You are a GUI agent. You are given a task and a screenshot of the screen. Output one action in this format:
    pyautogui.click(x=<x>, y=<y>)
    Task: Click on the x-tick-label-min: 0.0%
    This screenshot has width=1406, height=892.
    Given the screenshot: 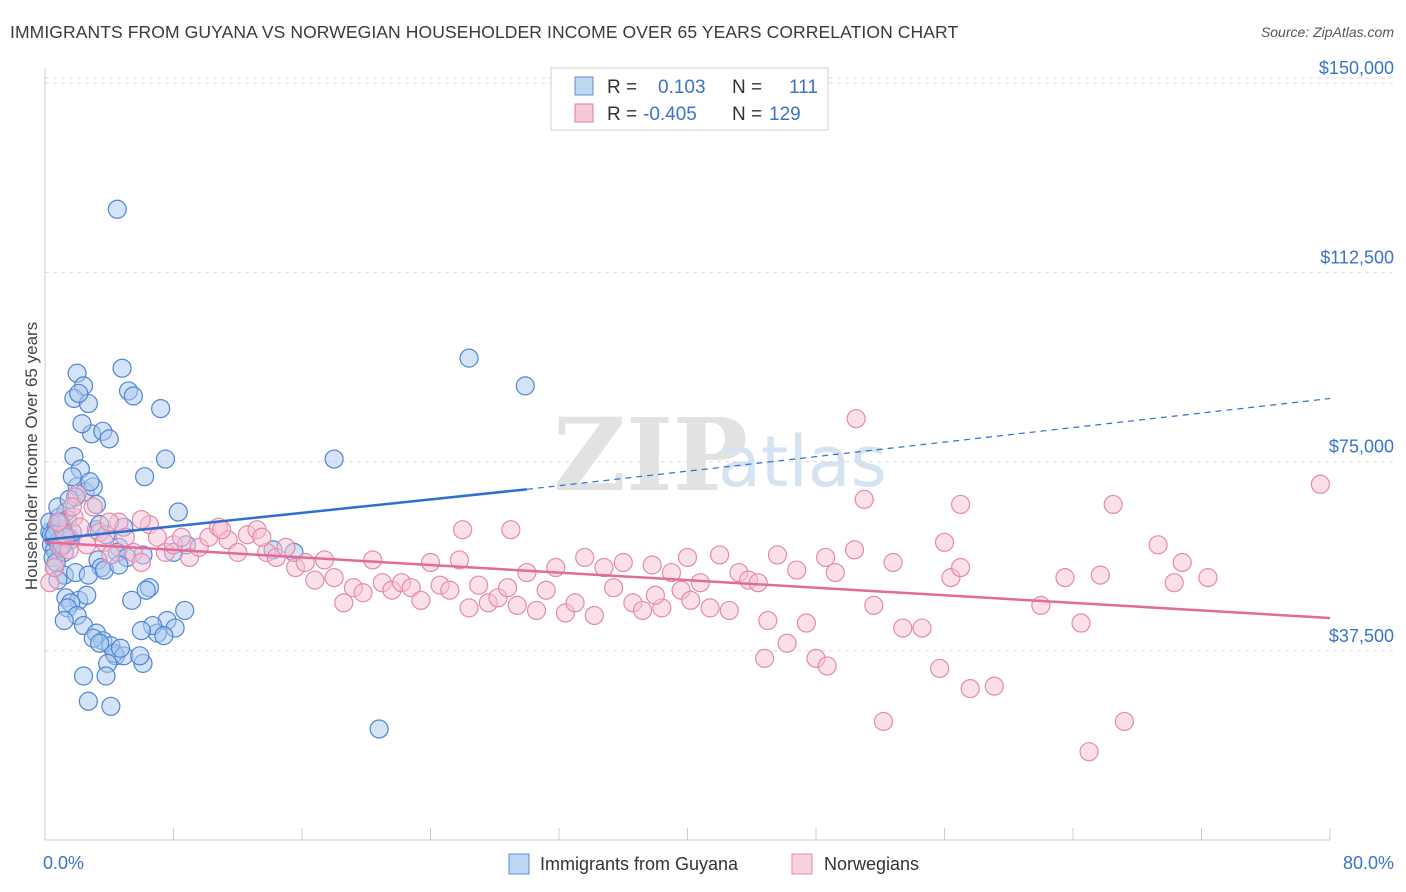 What is the action you would take?
    pyautogui.click(x=63, y=863)
    